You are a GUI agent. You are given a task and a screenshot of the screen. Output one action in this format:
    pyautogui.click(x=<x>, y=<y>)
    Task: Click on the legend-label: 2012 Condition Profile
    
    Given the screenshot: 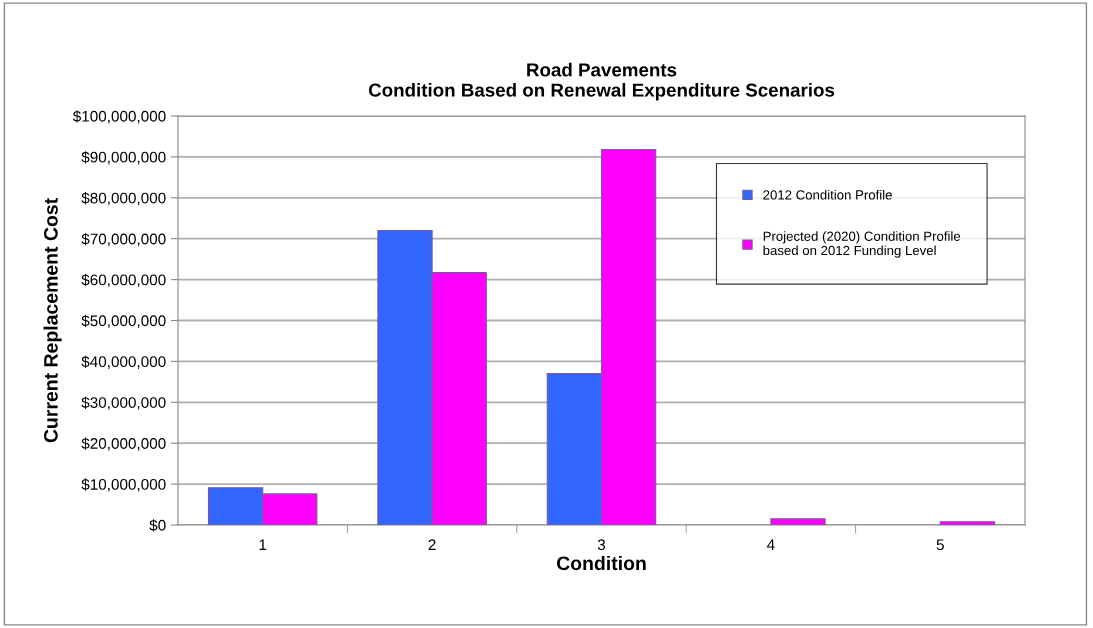 What is the action you would take?
    pyautogui.click(x=827, y=194)
    